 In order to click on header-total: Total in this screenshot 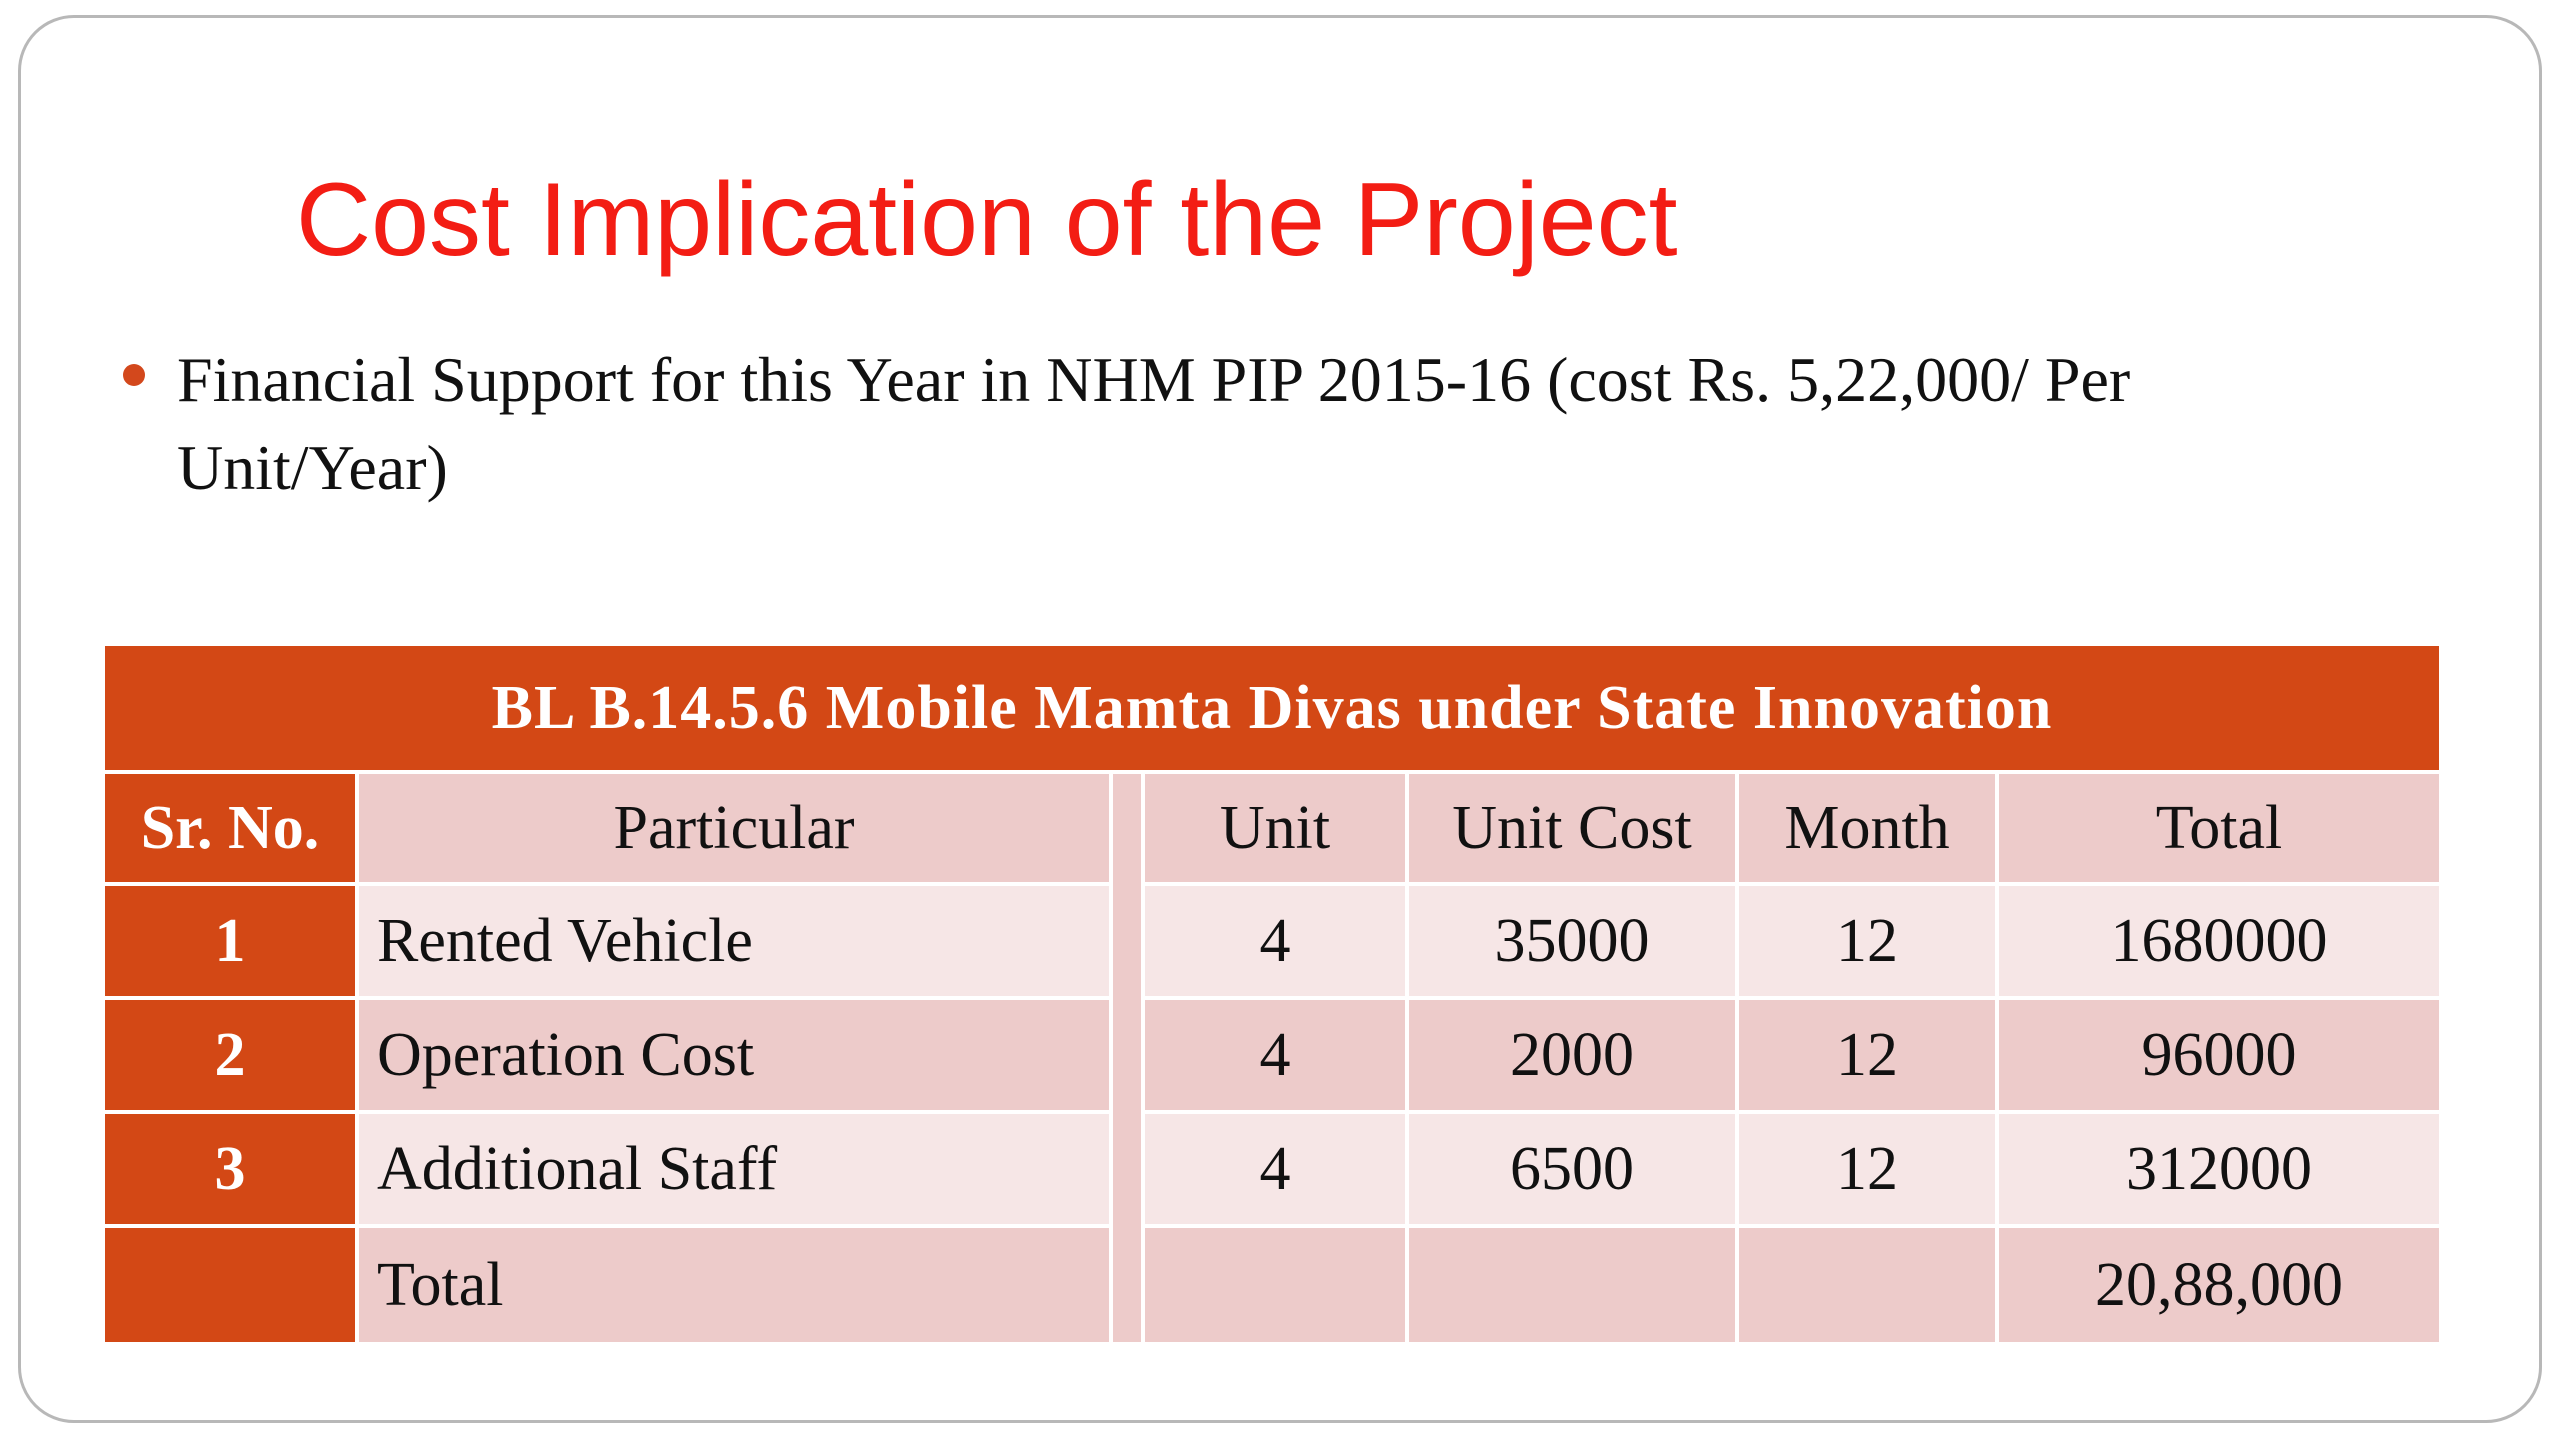, I will do `click(2219, 828)`.